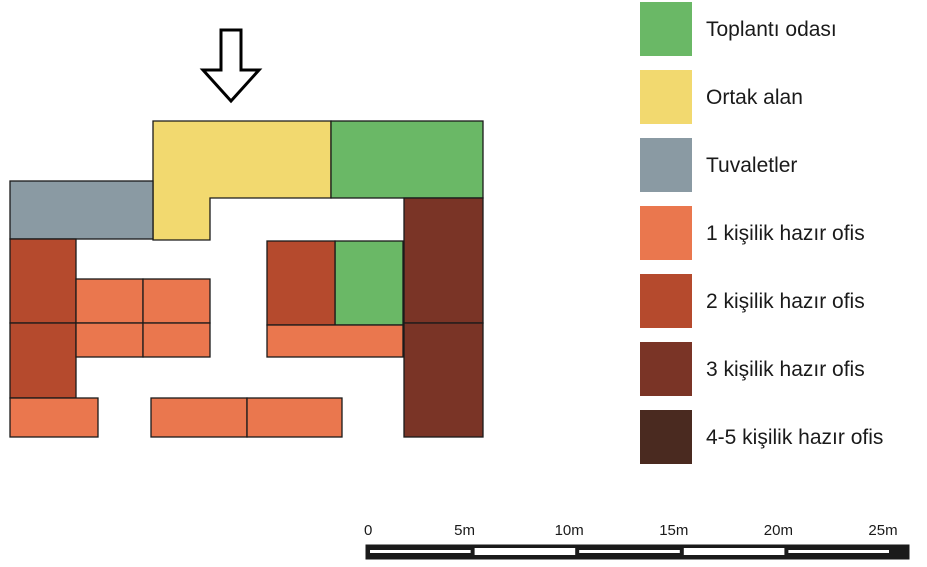 This screenshot has height=567, width=927. What do you see at coordinates (81, 210) in the screenshot?
I see `room-toilets` at bounding box center [81, 210].